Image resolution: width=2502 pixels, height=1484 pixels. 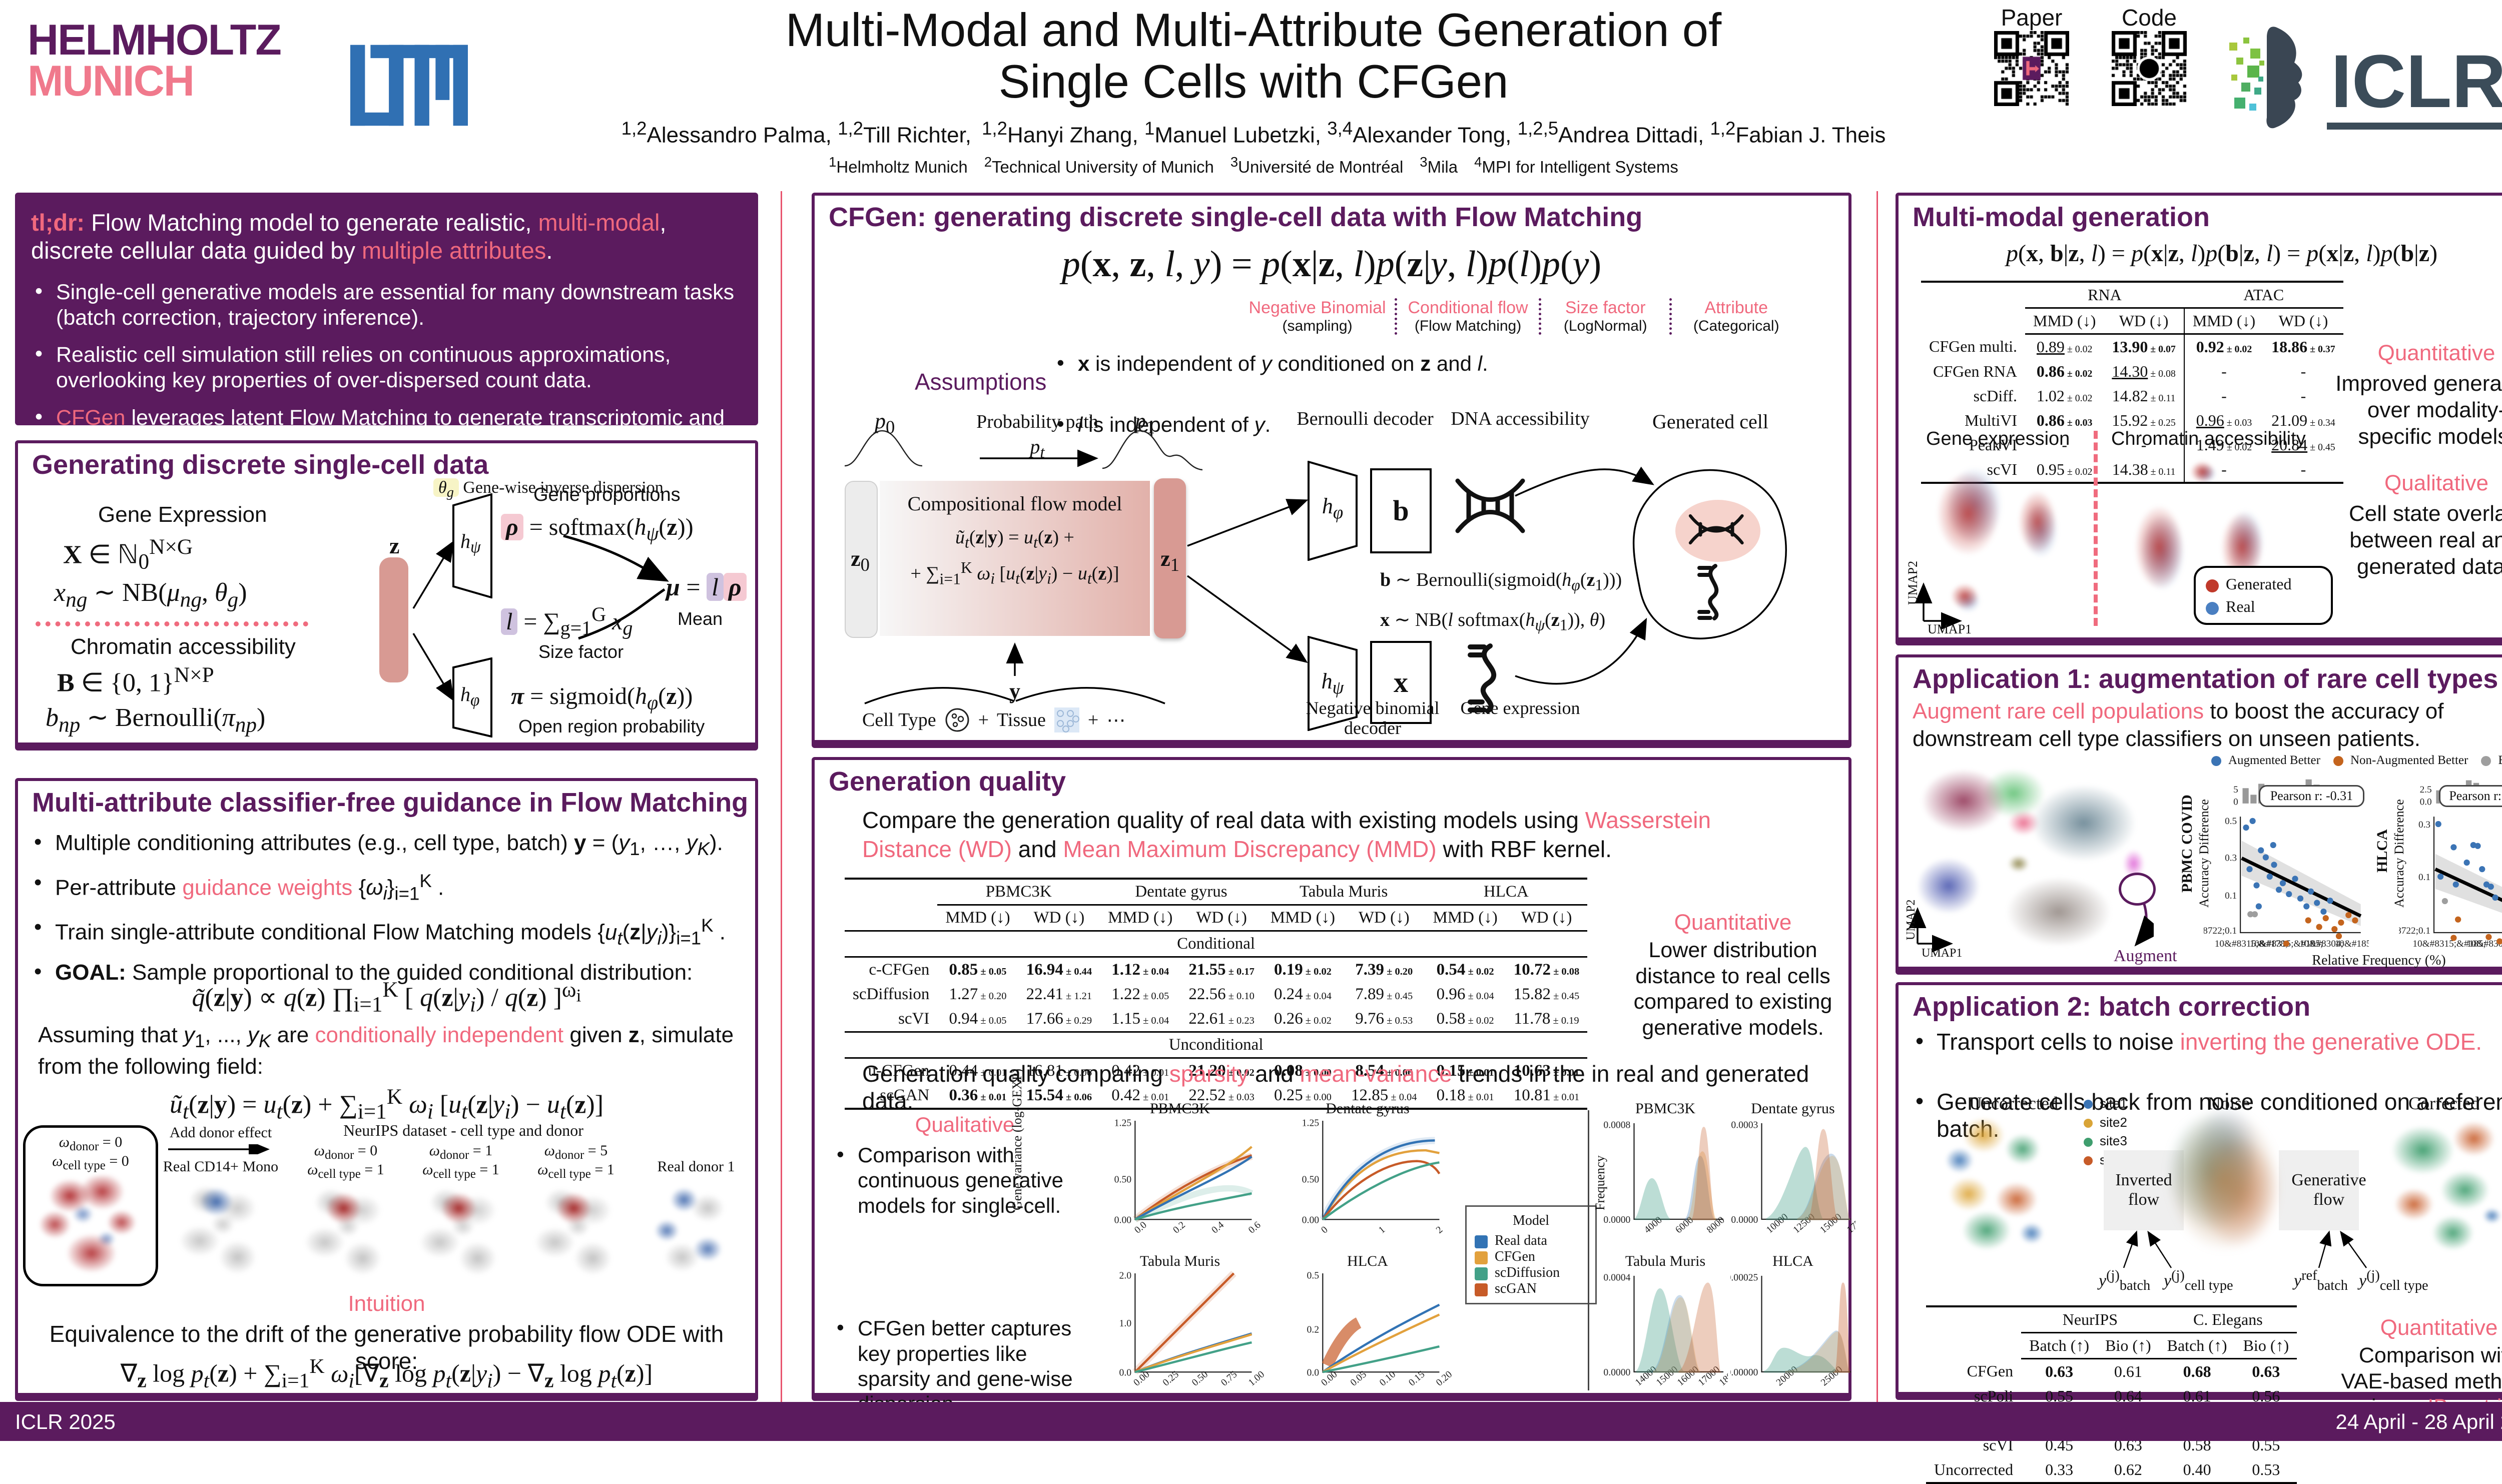 I want to click on footer-right: 24 April - 28 April 2025, so click(x=2418, y=1421).